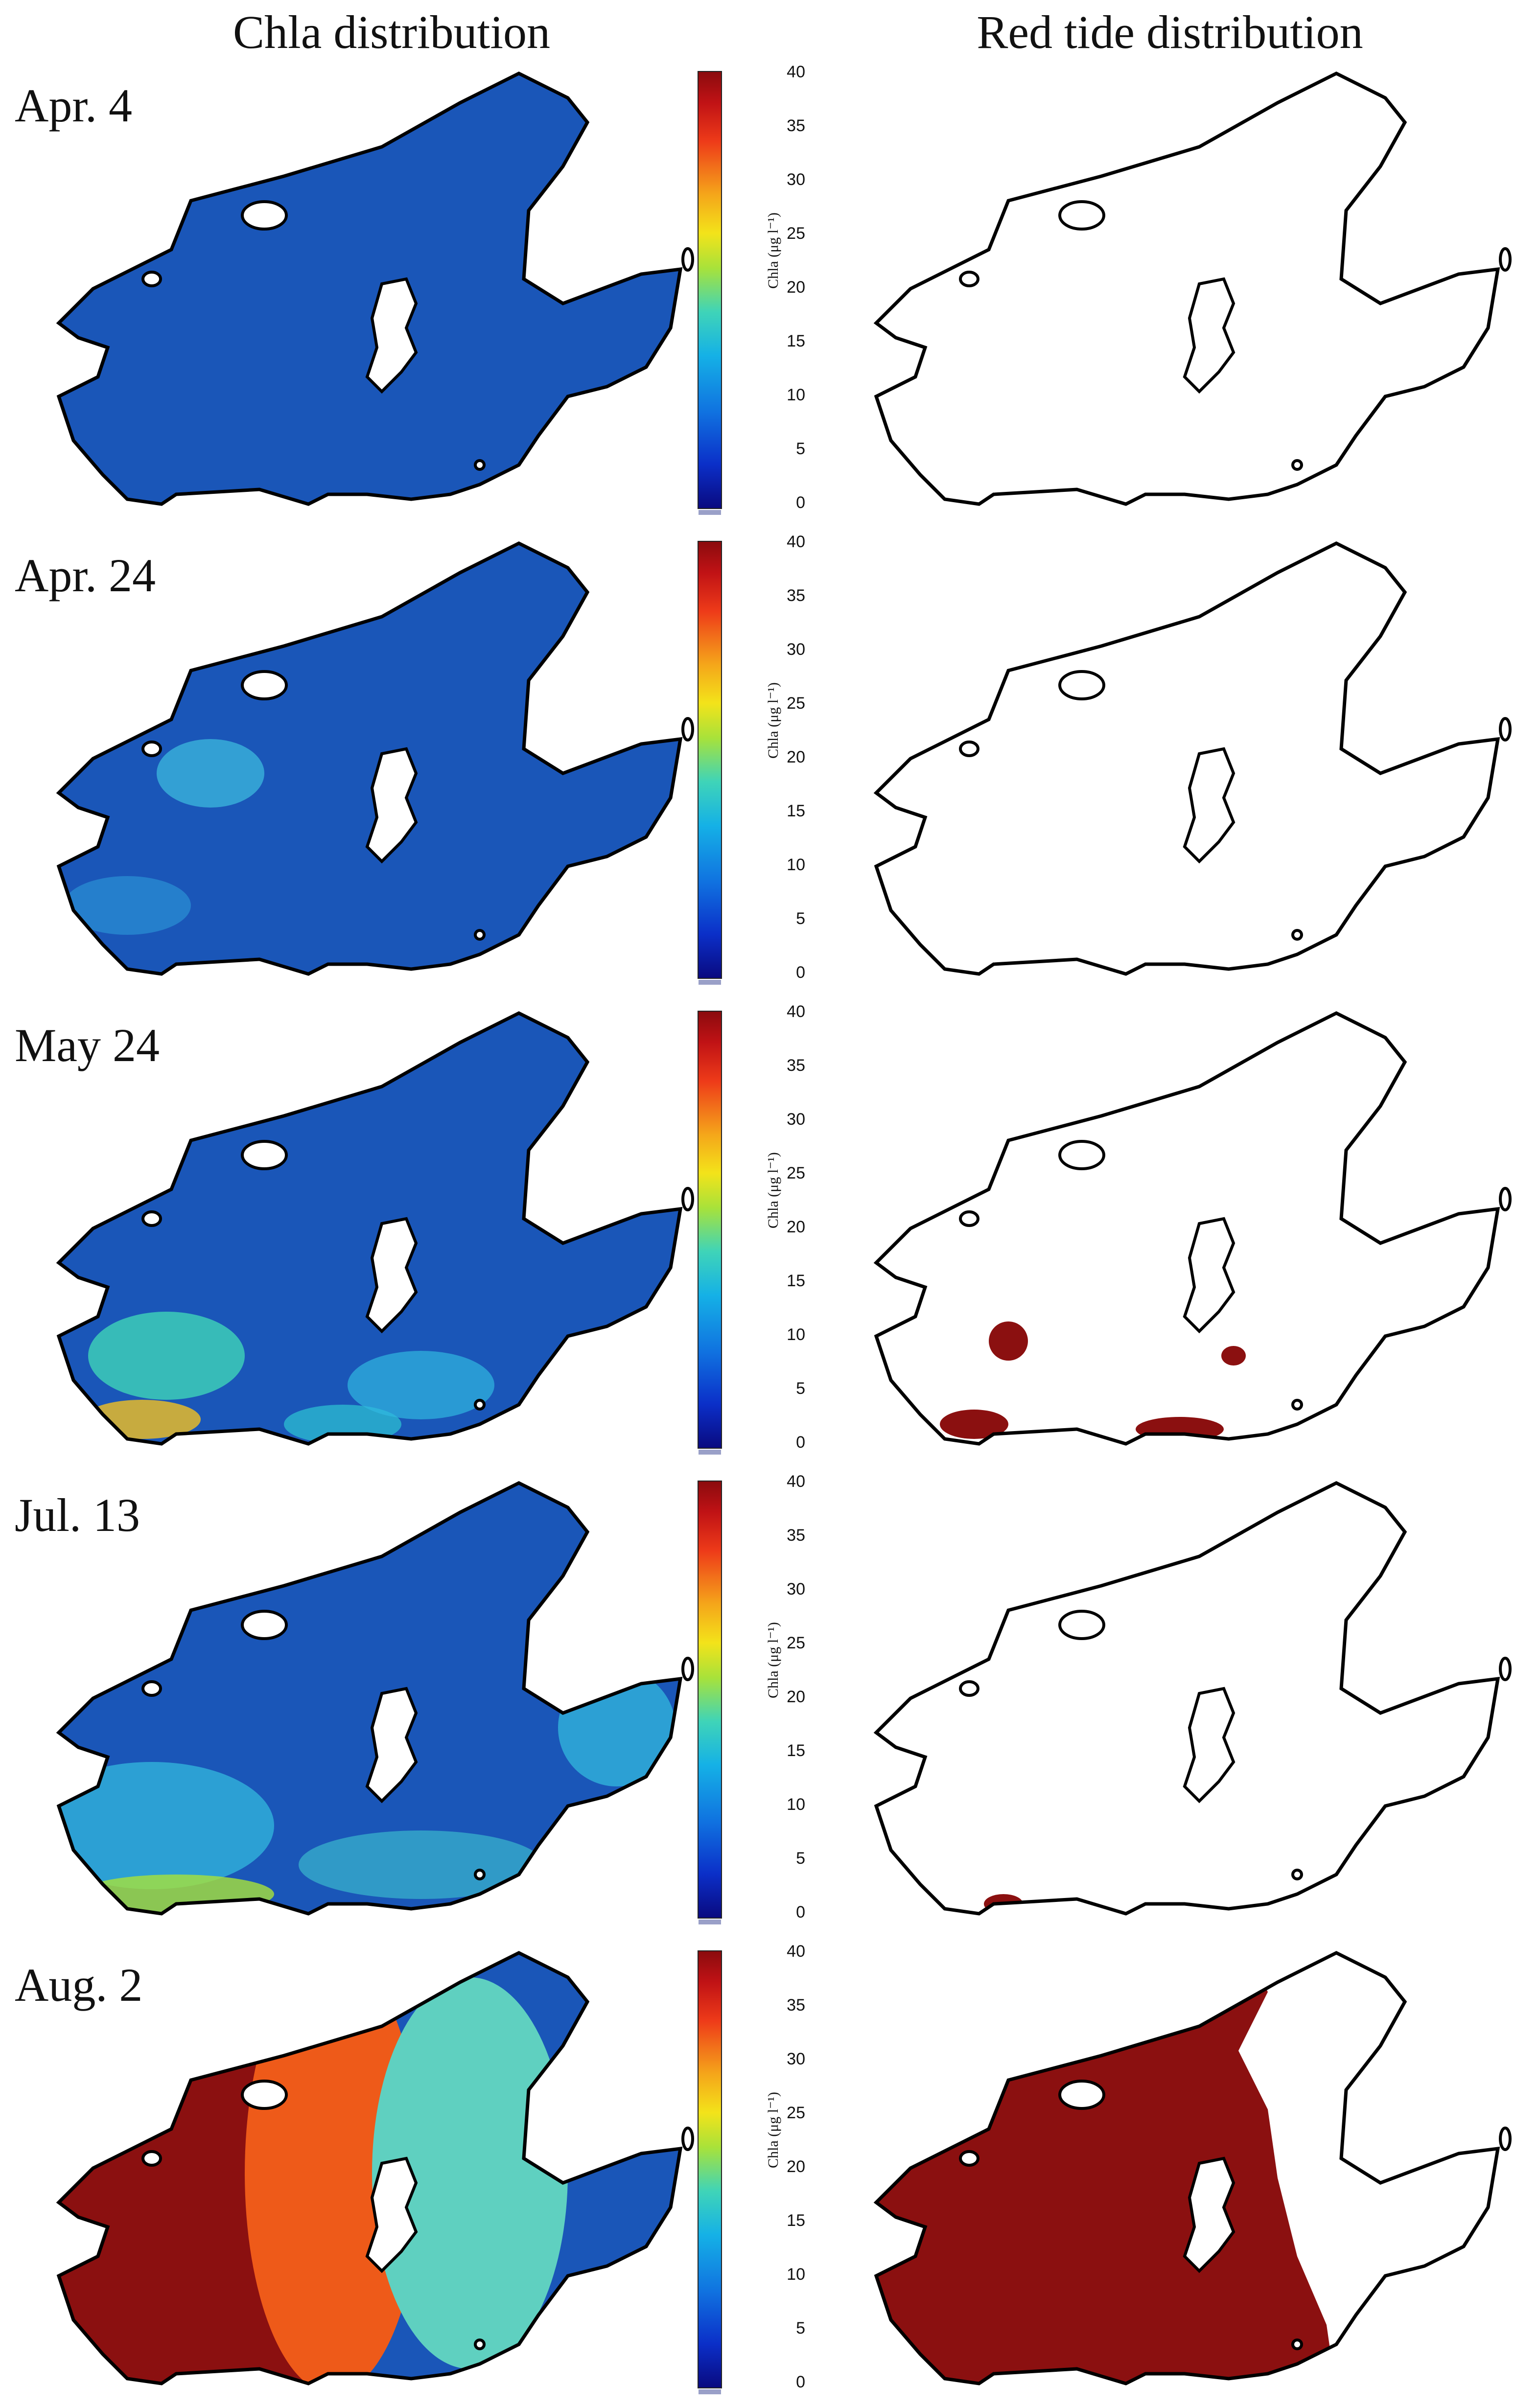 The height and width of the screenshot is (2408, 1515). Describe the element at coordinates (79, 1985) in the screenshot. I see `date-label: Aug. 2` at that location.